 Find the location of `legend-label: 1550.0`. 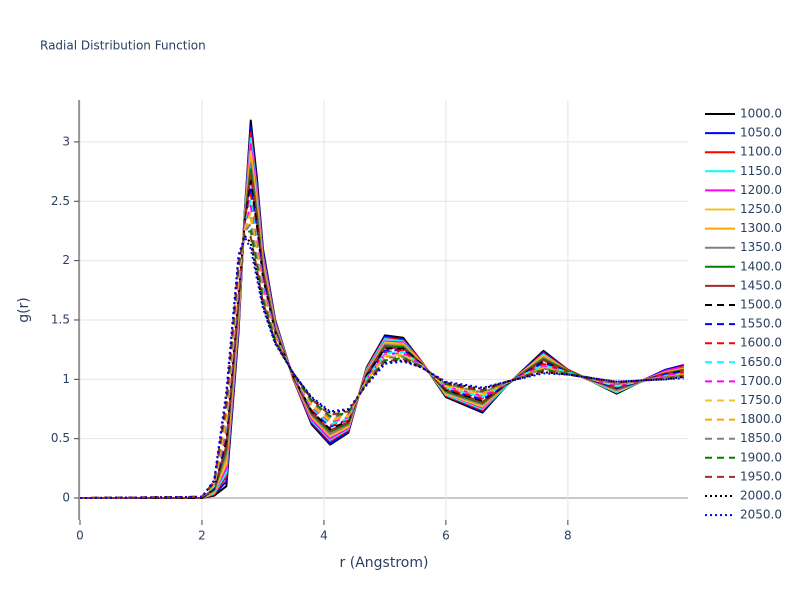

legend-label: 1550.0 is located at coordinates (761, 324).